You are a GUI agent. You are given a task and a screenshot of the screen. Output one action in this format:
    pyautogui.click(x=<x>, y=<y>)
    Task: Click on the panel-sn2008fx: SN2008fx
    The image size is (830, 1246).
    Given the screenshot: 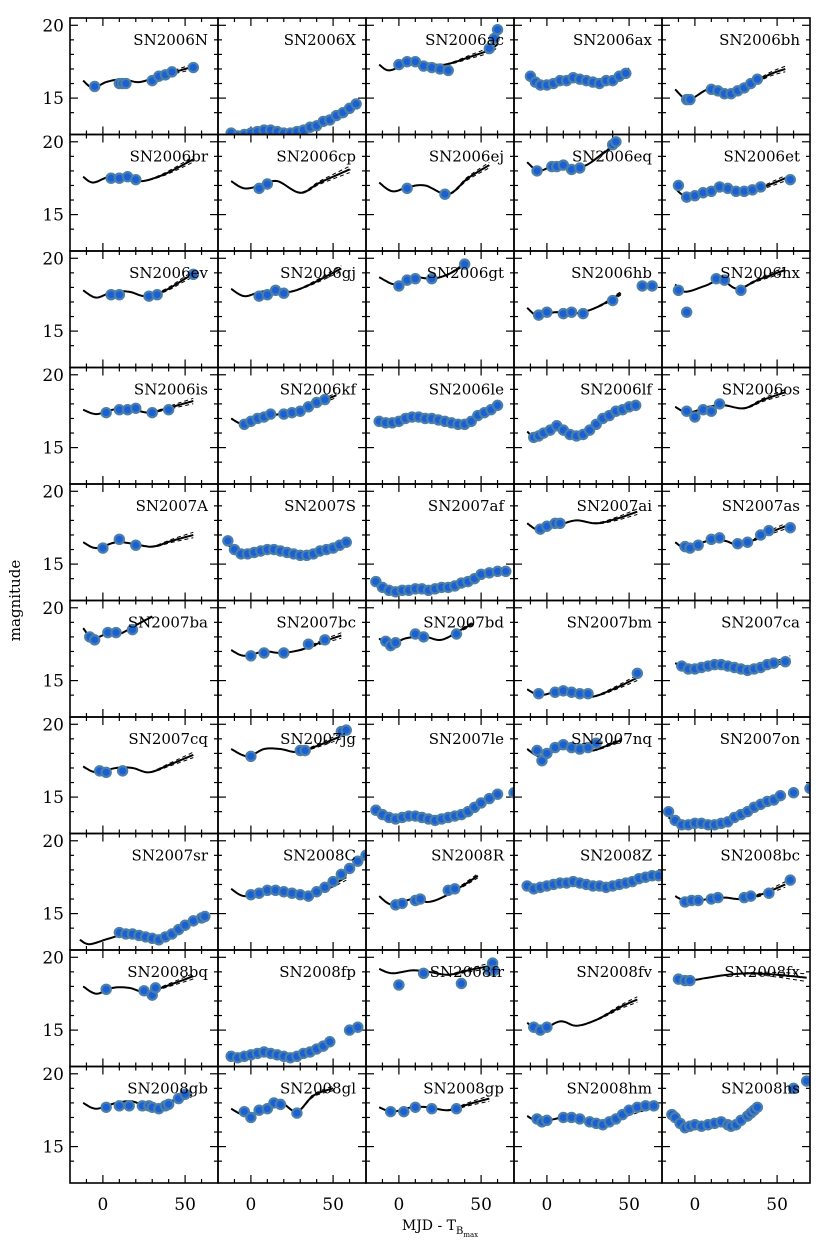 What is the action you would take?
    pyautogui.click(x=736, y=1008)
    